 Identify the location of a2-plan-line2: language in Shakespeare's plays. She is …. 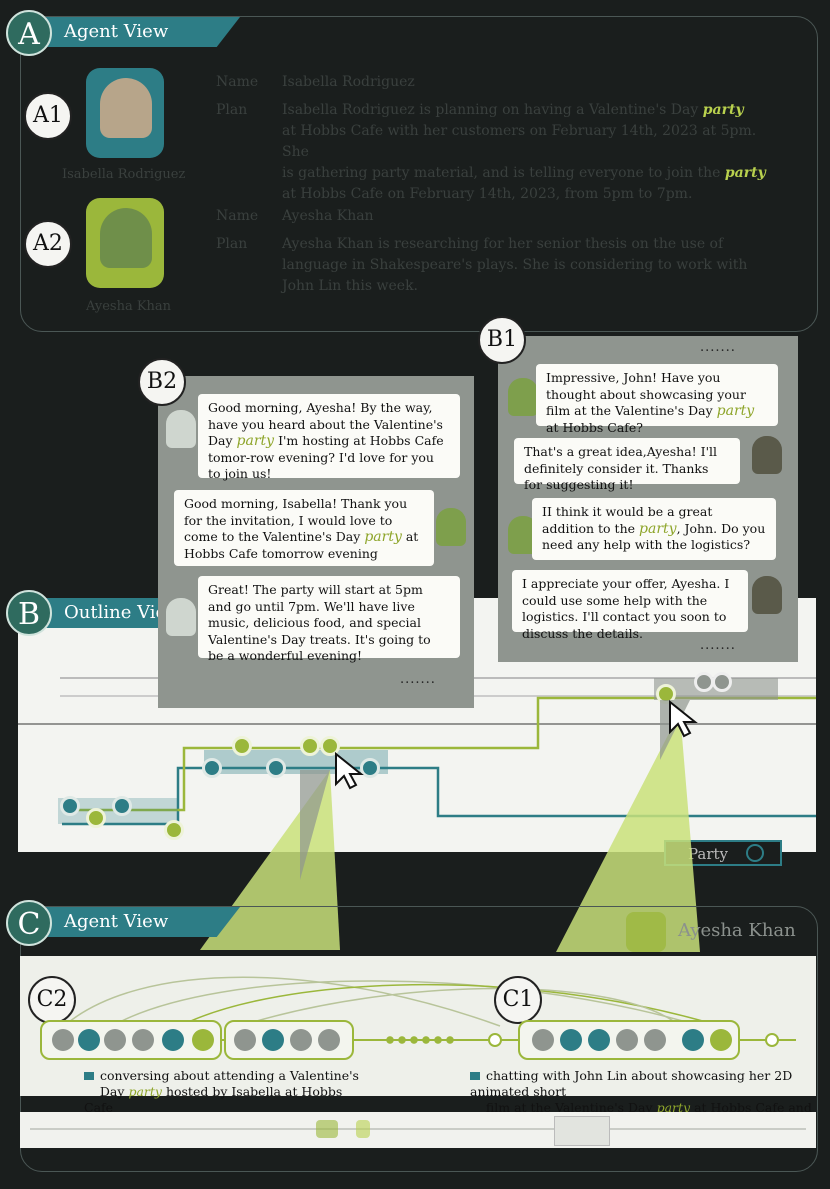
(515, 265).